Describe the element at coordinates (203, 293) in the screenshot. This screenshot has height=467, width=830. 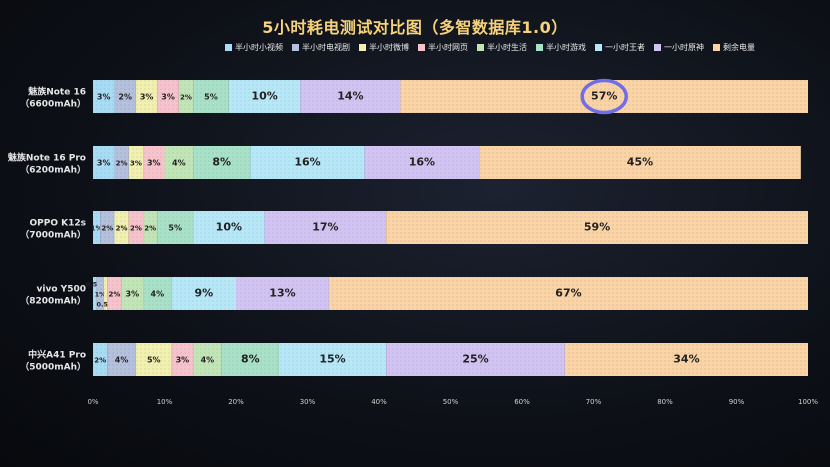
I see `data-label: 9%` at that location.